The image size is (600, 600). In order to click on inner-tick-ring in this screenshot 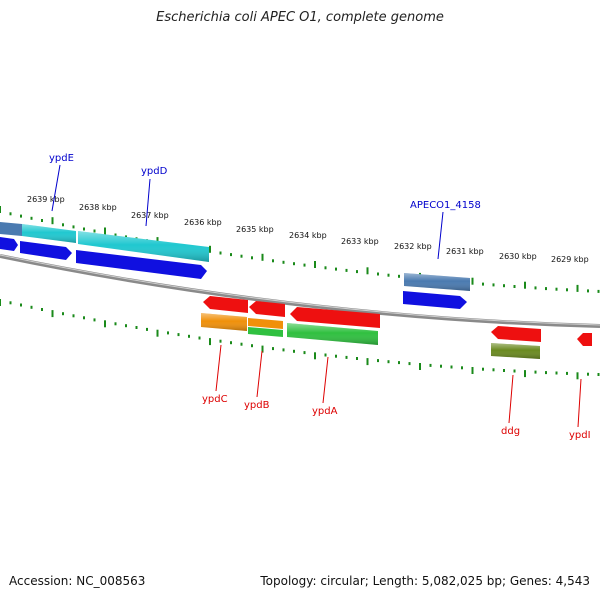, I will do `click(300, 339)`.